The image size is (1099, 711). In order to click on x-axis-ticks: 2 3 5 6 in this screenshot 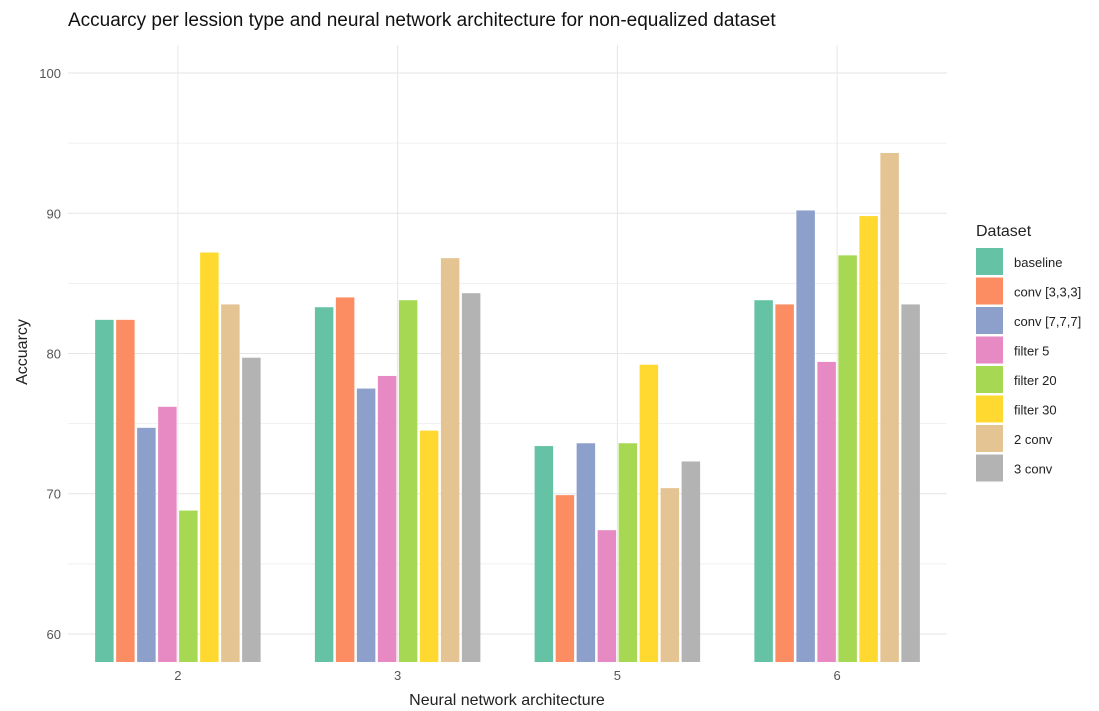, I will do `click(507, 675)`.